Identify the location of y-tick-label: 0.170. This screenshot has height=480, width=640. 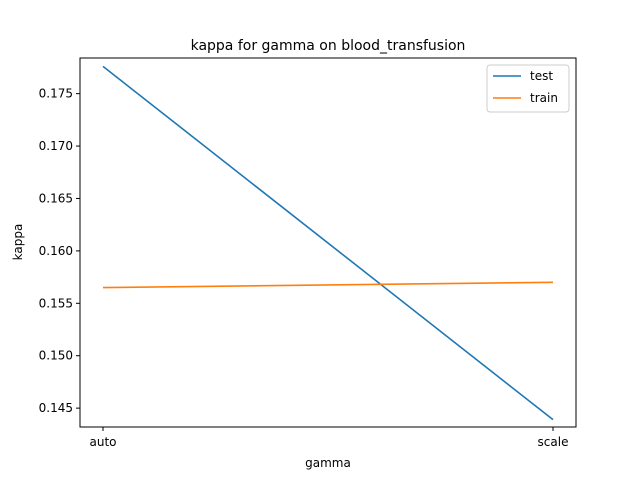
(56, 146).